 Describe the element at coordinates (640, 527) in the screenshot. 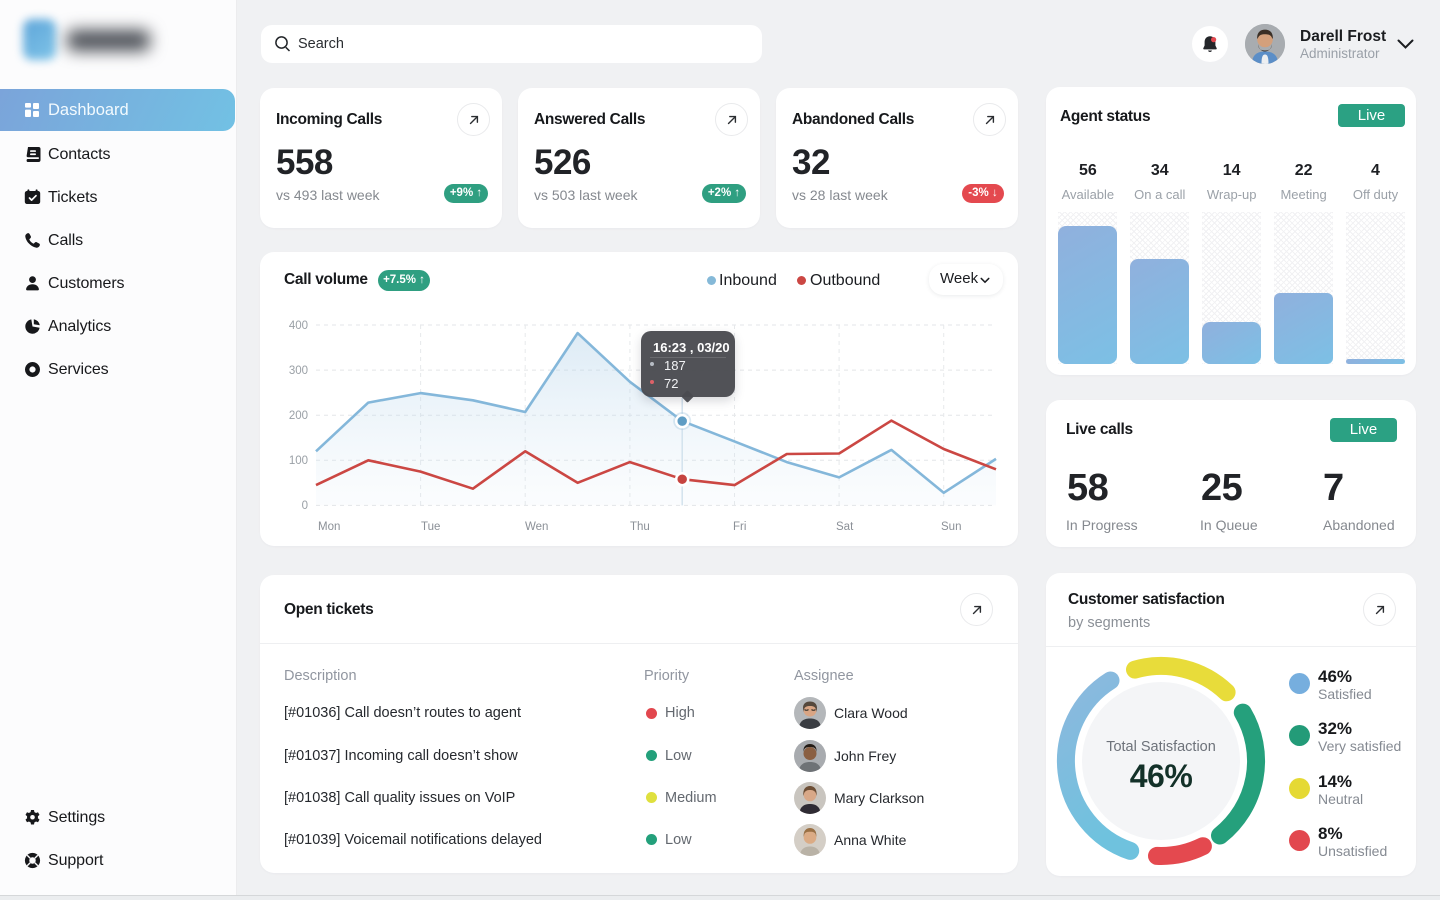

I see `svg-text: Thu` at that location.